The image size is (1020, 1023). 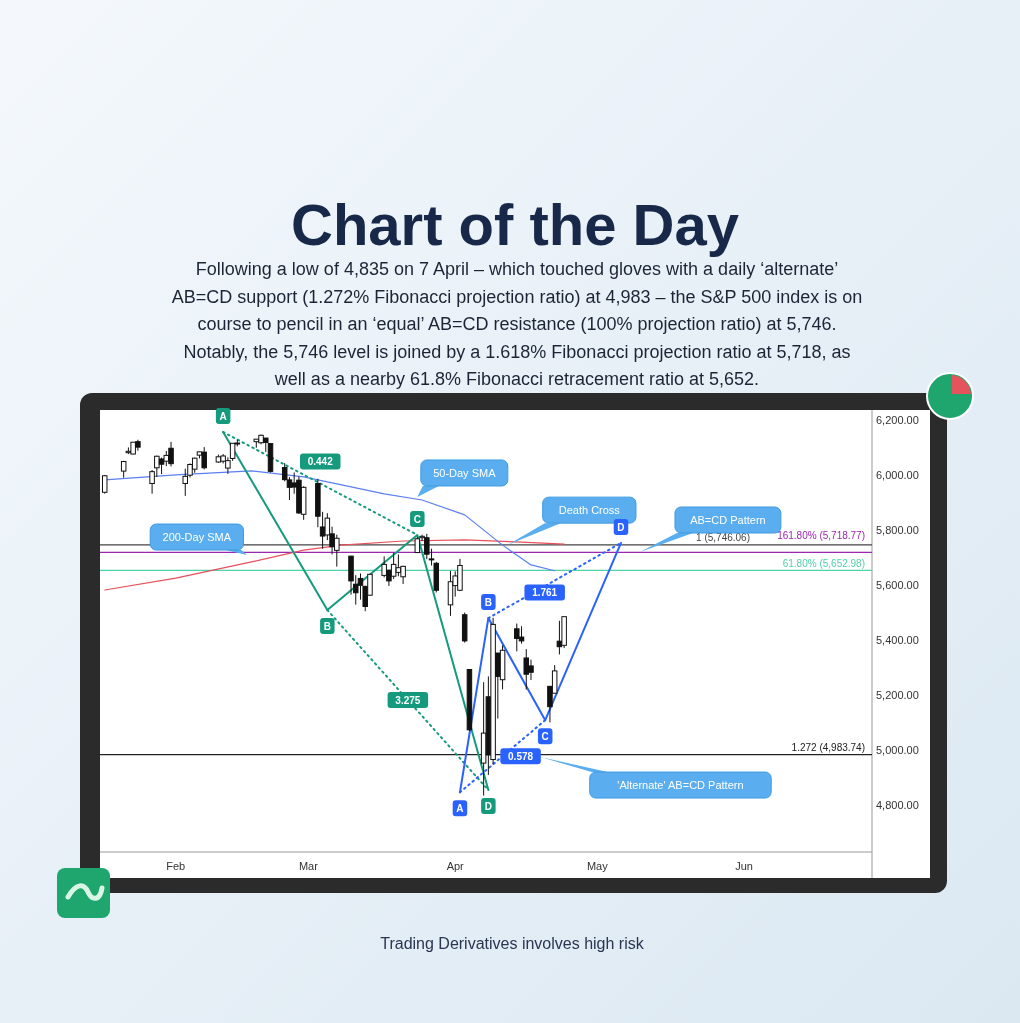 I want to click on x-tick-label: May, so click(x=597, y=866).